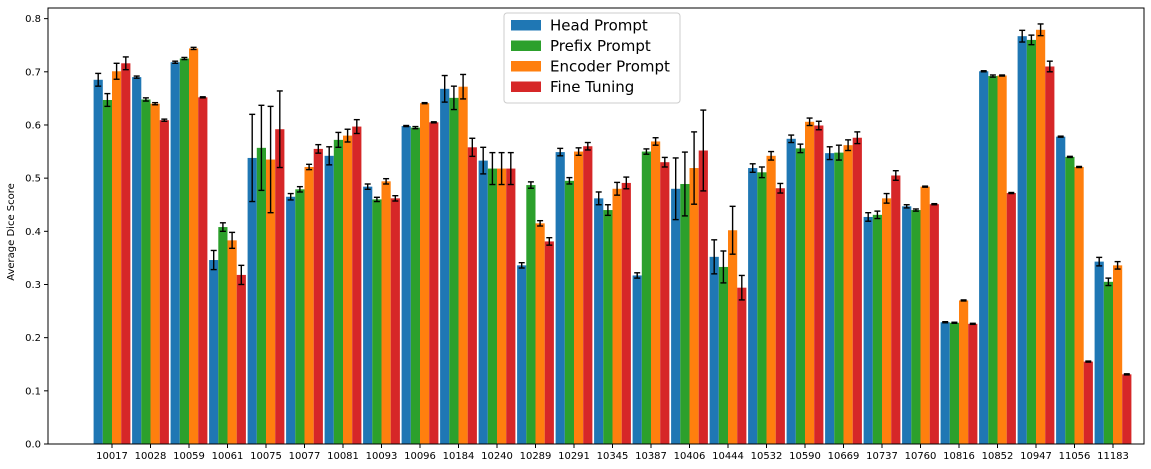  What do you see at coordinates (651, 456) in the screenshot?
I see `x-tick-label: 10387` at bounding box center [651, 456].